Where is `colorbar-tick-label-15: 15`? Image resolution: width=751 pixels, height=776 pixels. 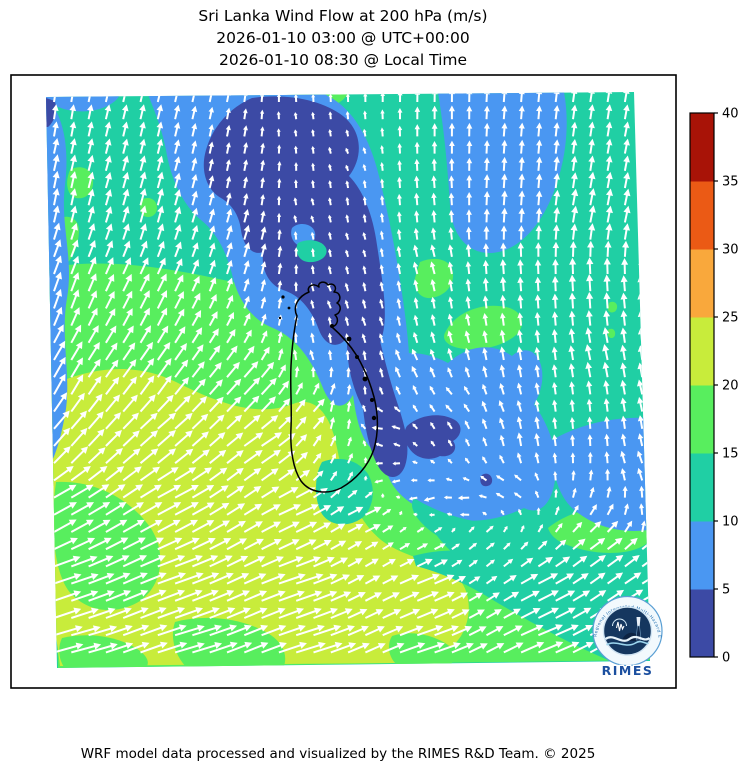
colorbar-tick-label-15: 15 is located at coordinates (730, 454).